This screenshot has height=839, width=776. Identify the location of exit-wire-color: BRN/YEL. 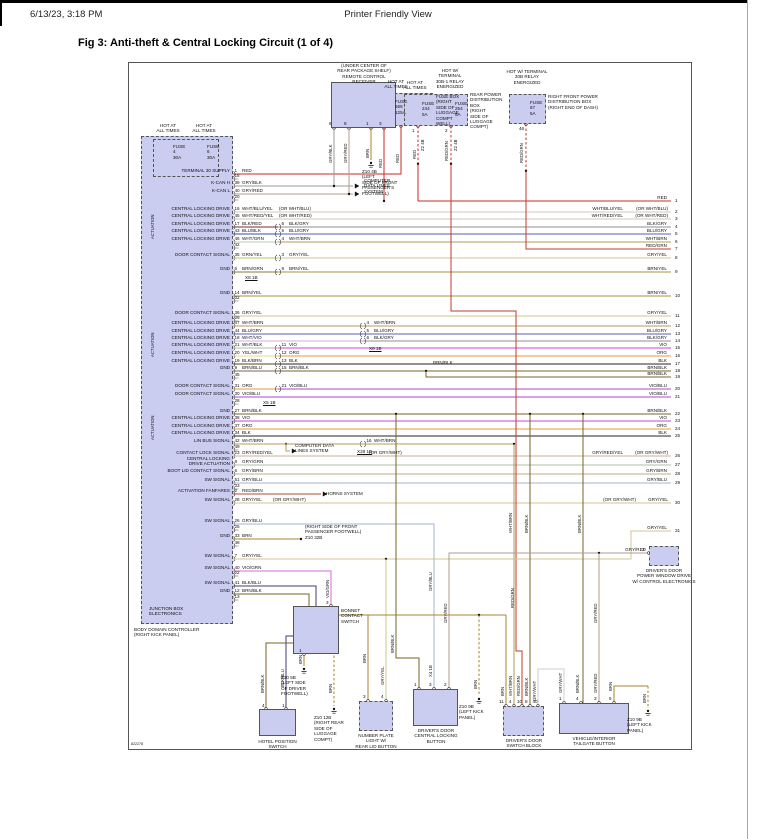
(657, 268).